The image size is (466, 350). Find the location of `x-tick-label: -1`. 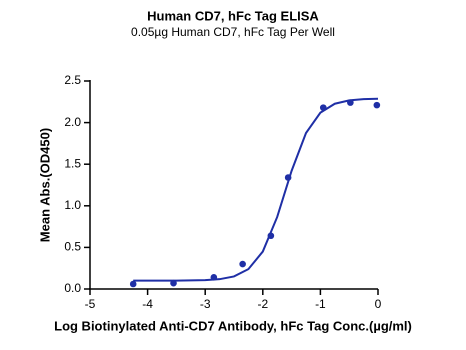

x-tick-label: -1 is located at coordinates (320, 304).